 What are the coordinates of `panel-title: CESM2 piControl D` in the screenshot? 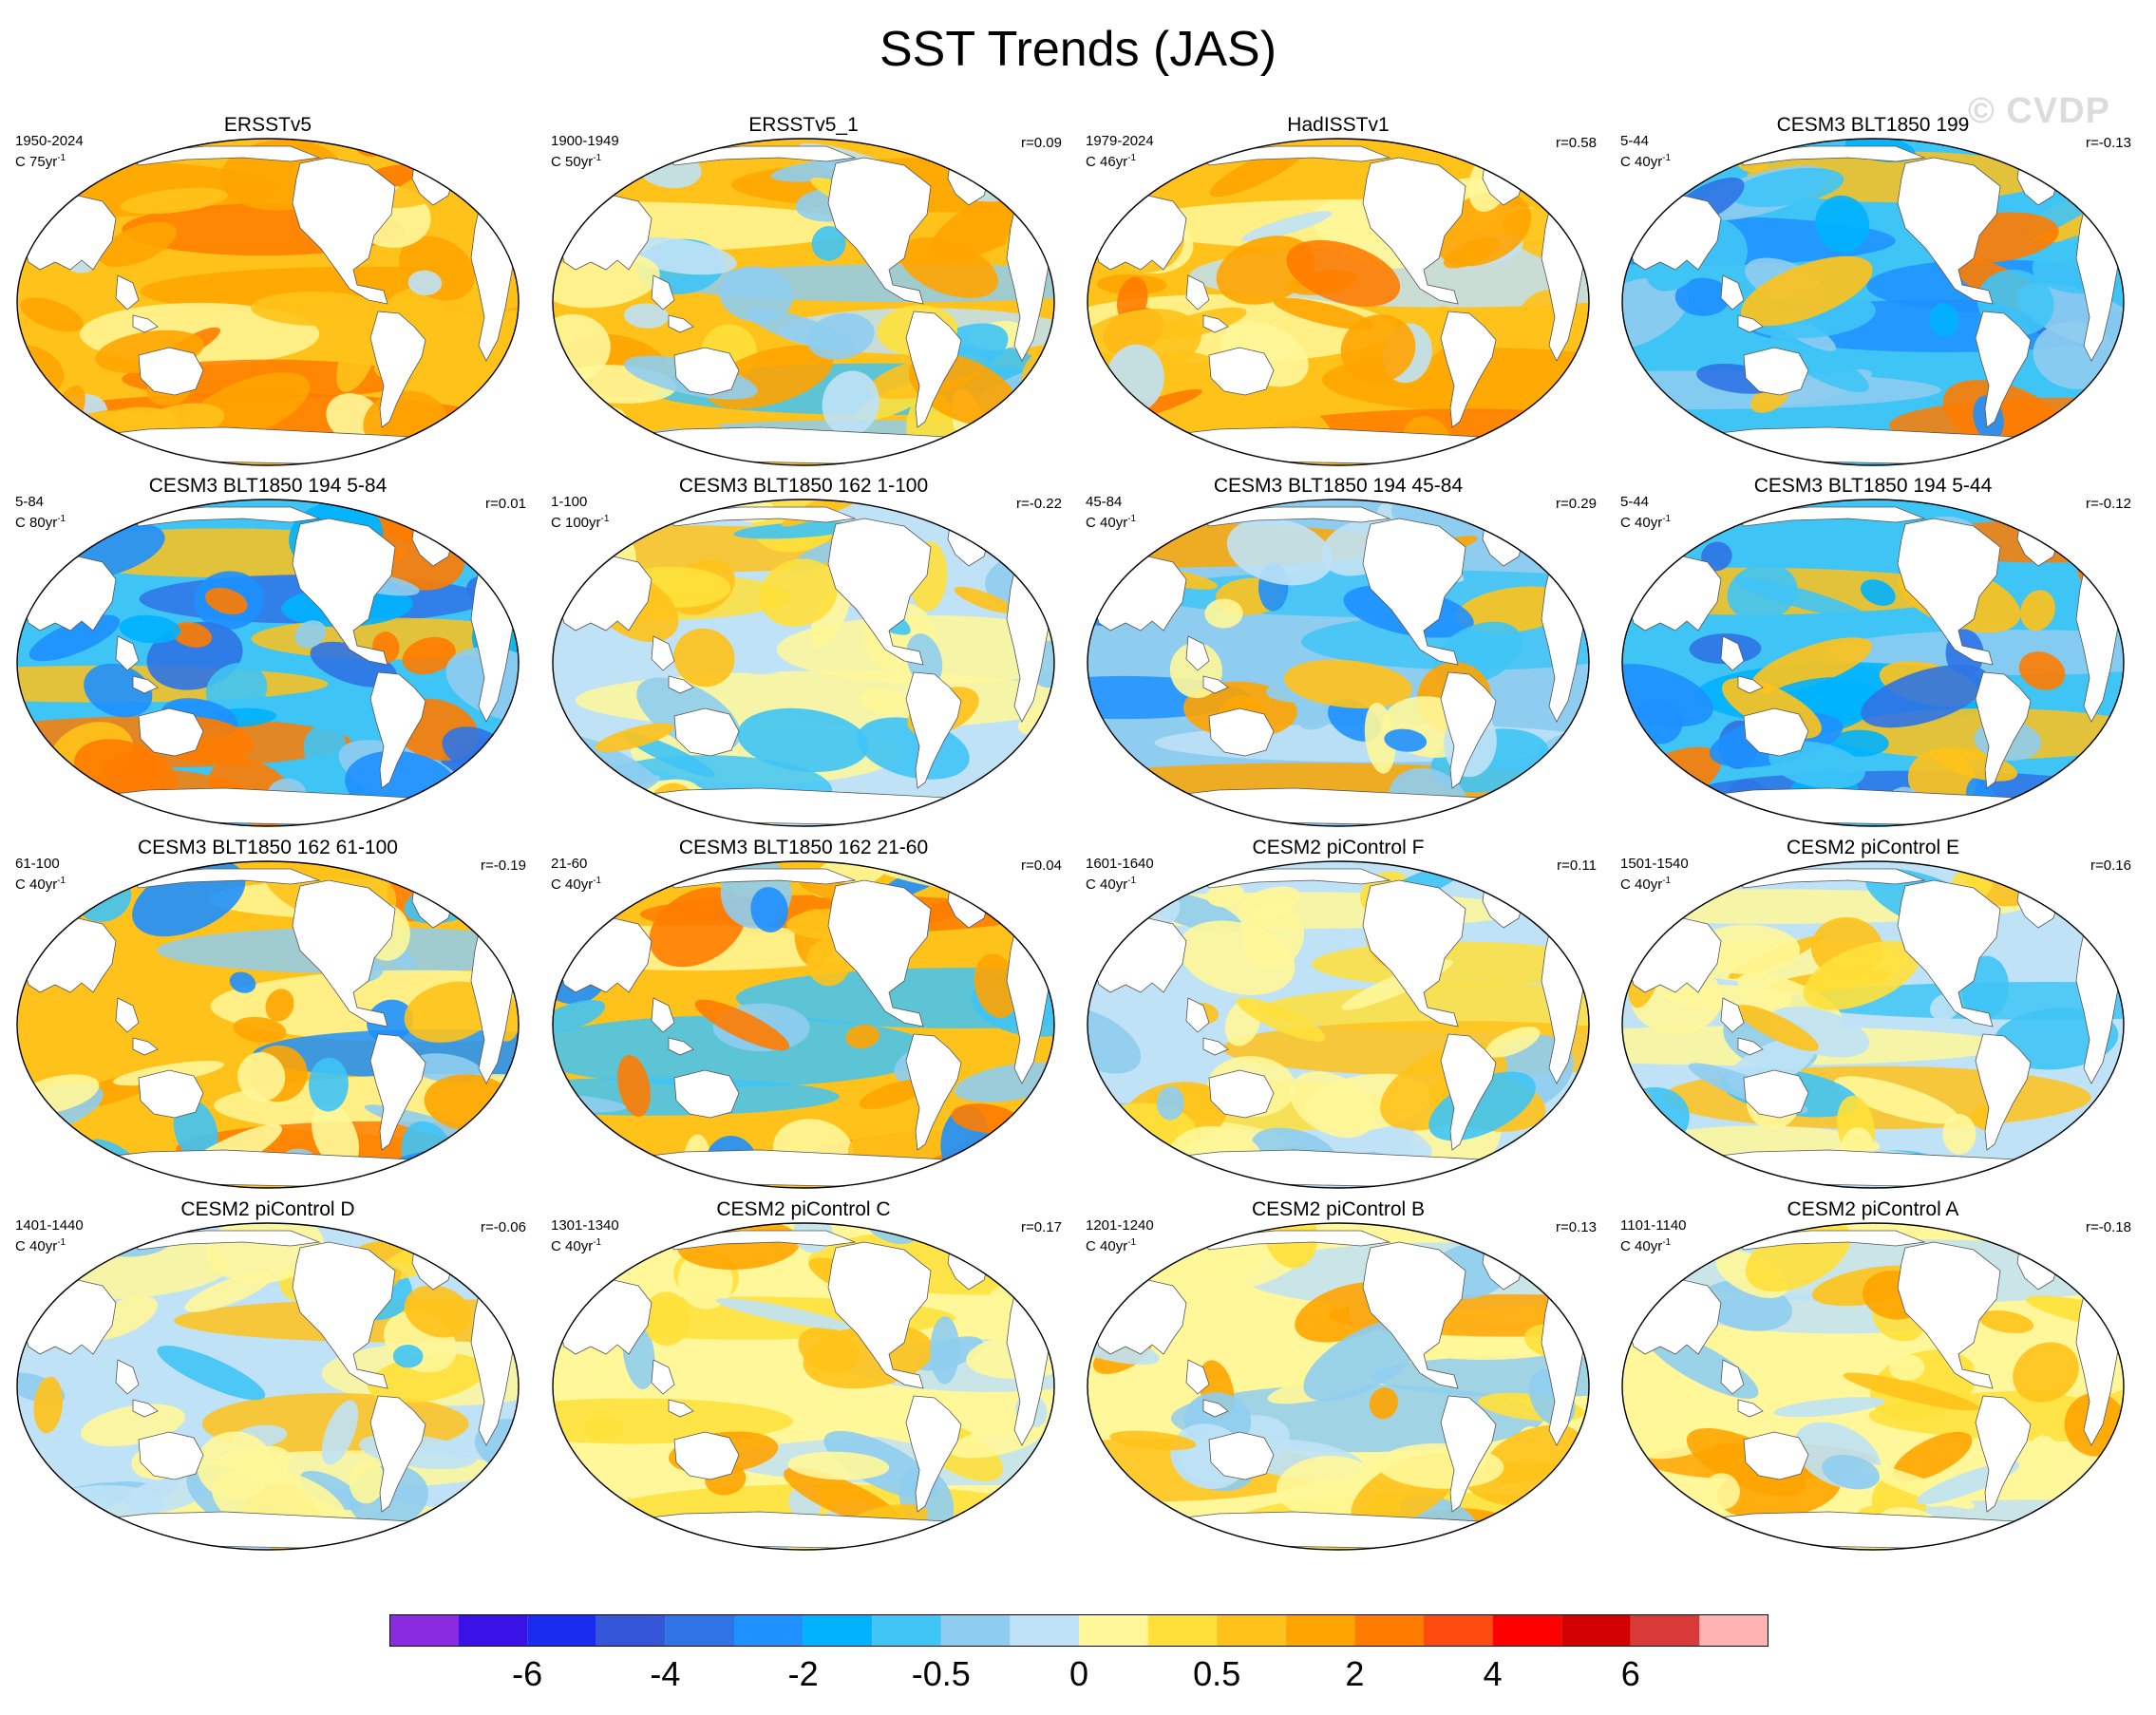 It's located at (267, 1209).